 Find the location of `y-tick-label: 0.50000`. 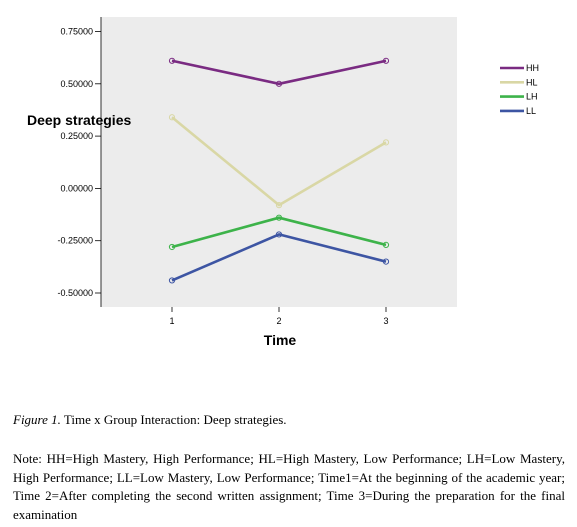

y-tick-label: 0.50000 is located at coordinates (76, 84).